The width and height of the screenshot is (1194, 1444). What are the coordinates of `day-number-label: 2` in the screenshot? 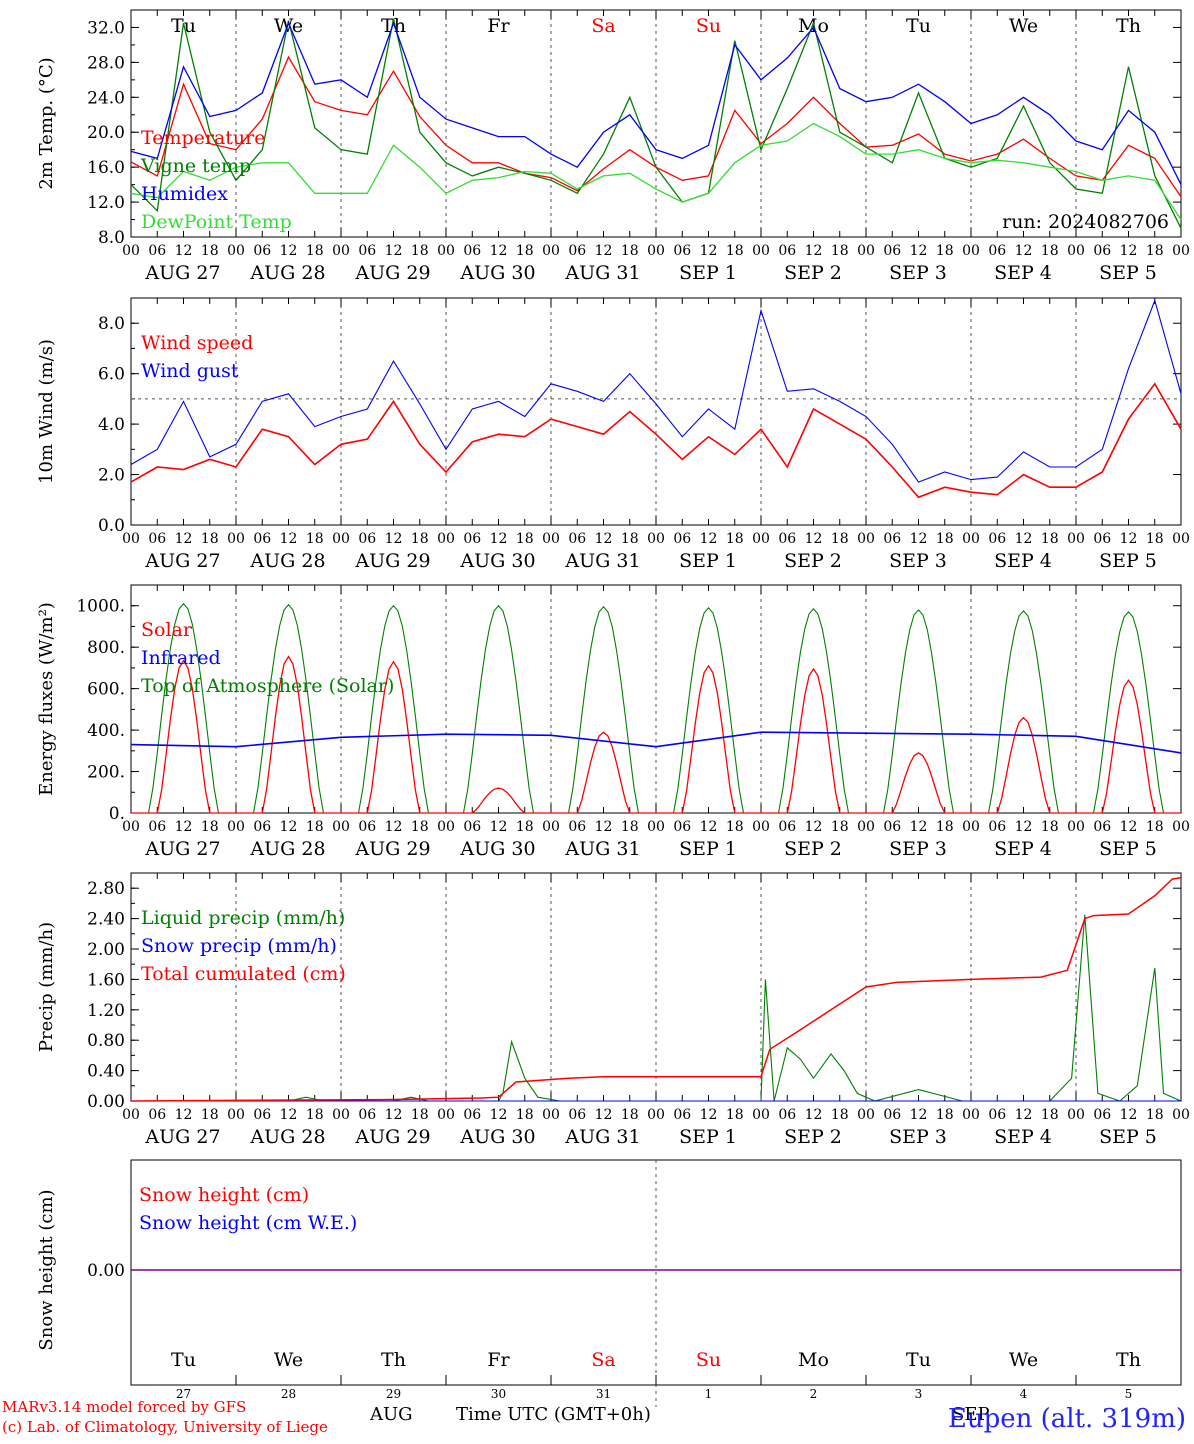 It's located at (814, 1394).